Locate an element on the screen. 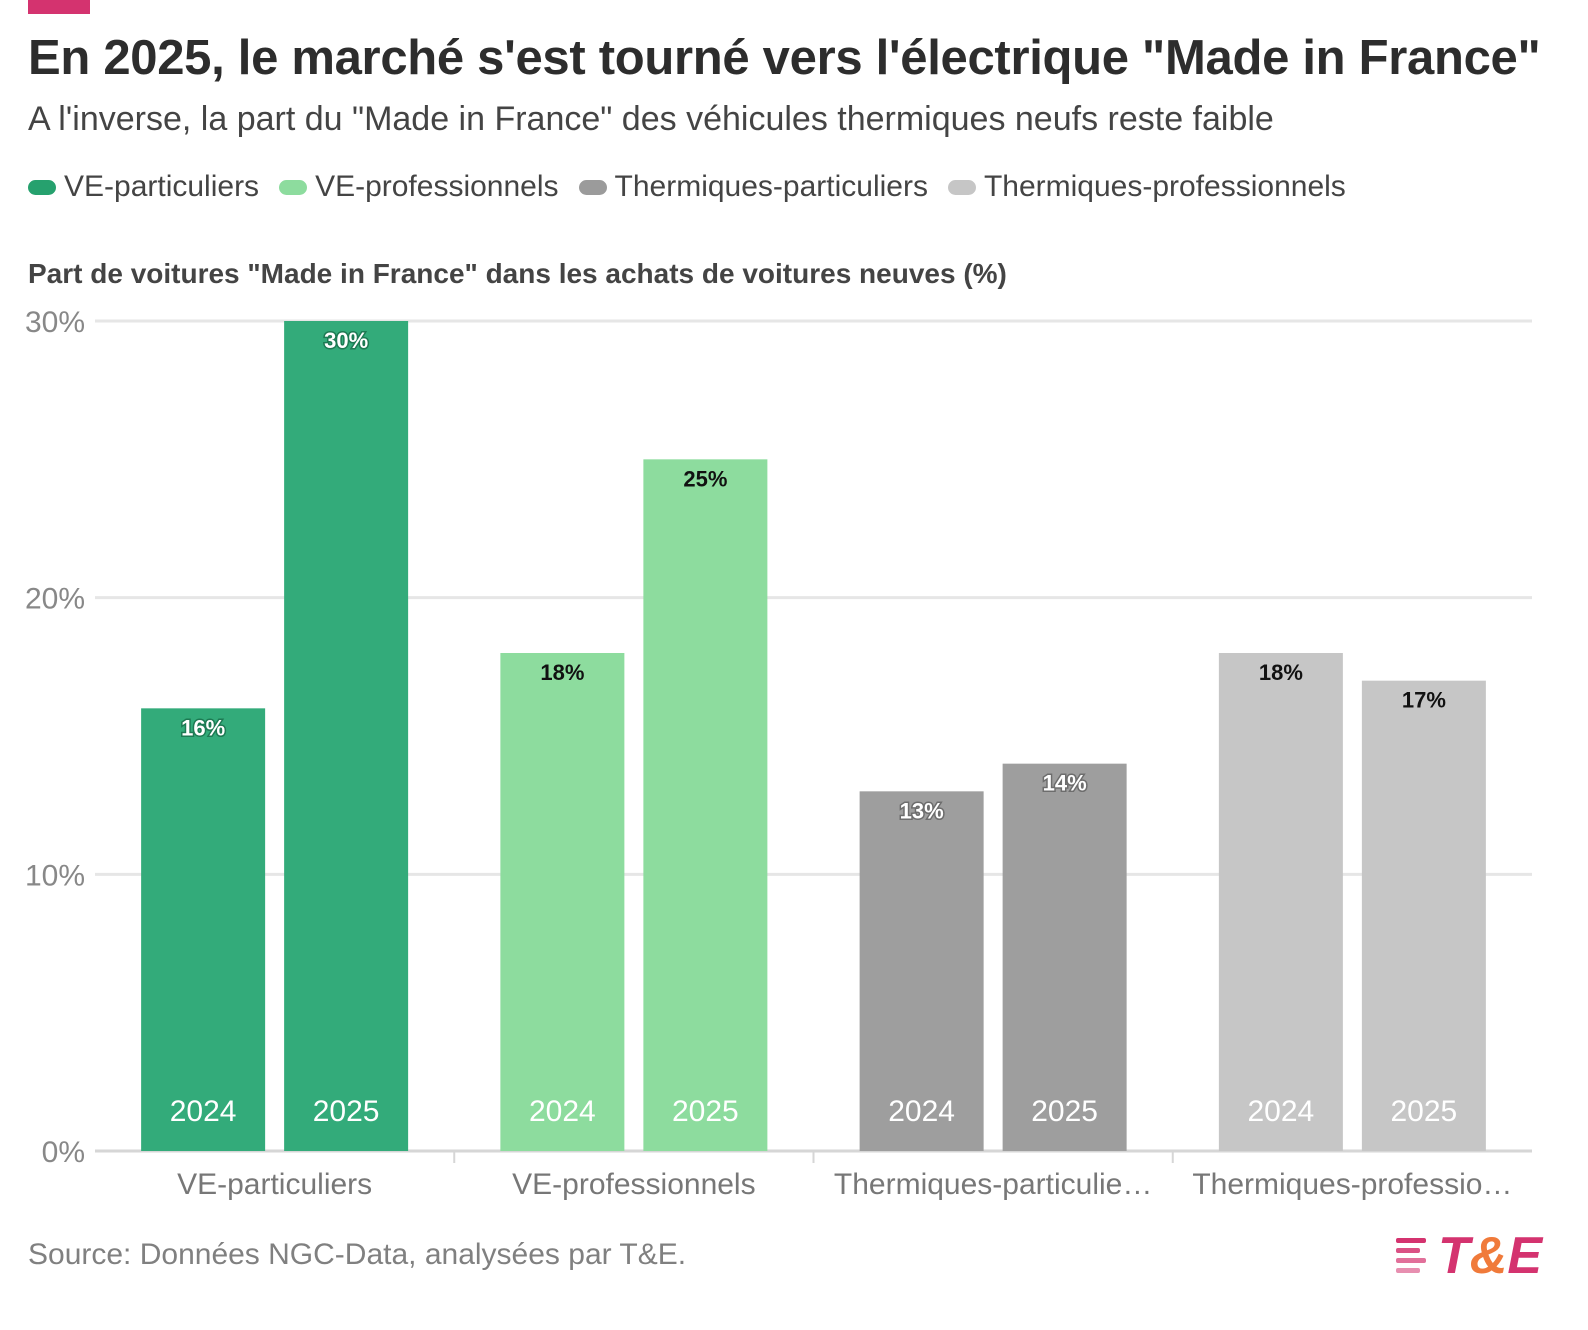 Image resolution: width=1588 pixels, height=1330 pixels. logo-stripes-icon is located at coordinates (1413, 1256).